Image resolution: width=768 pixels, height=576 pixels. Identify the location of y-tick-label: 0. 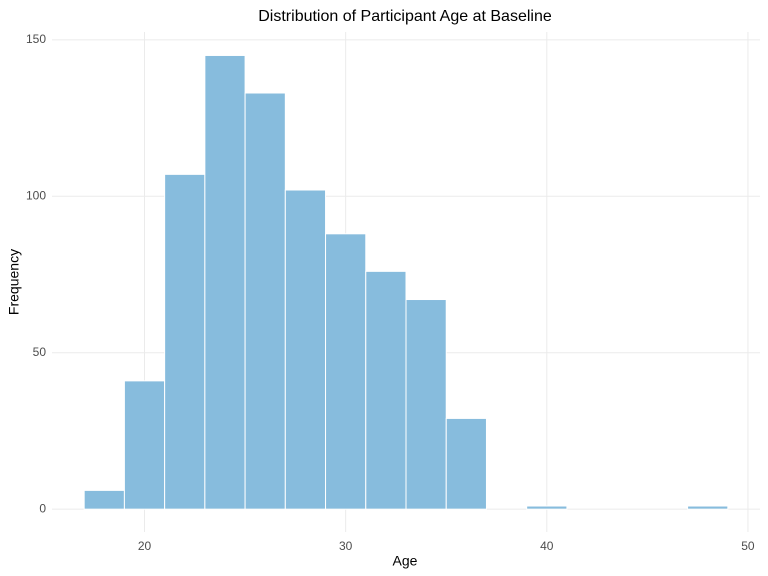
(42, 508).